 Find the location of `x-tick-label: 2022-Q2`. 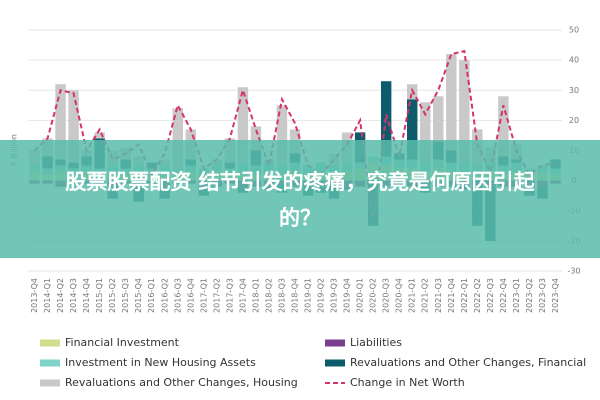

x-tick-label: 2022-Q2 is located at coordinates (477, 295).